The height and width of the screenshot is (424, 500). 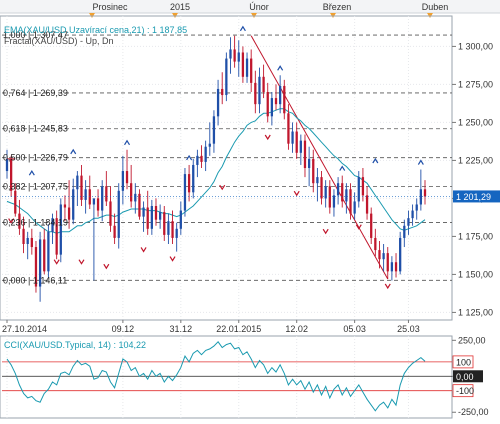 What do you see at coordinates (475, 236) in the screenshot?
I see `y-tick-label: 1 175,00` at bounding box center [475, 236].